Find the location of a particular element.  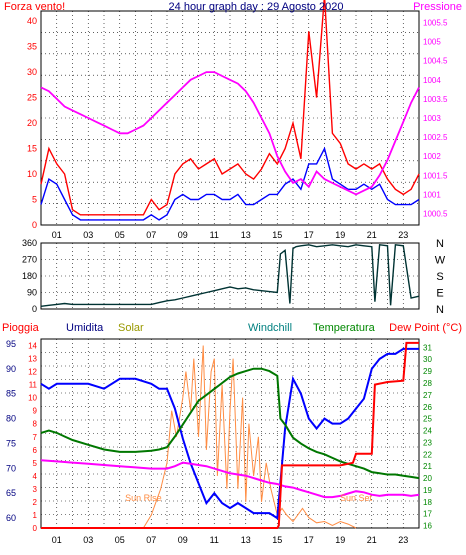

wind-left-tick-label: 20 is located at coordinates (32, 123).